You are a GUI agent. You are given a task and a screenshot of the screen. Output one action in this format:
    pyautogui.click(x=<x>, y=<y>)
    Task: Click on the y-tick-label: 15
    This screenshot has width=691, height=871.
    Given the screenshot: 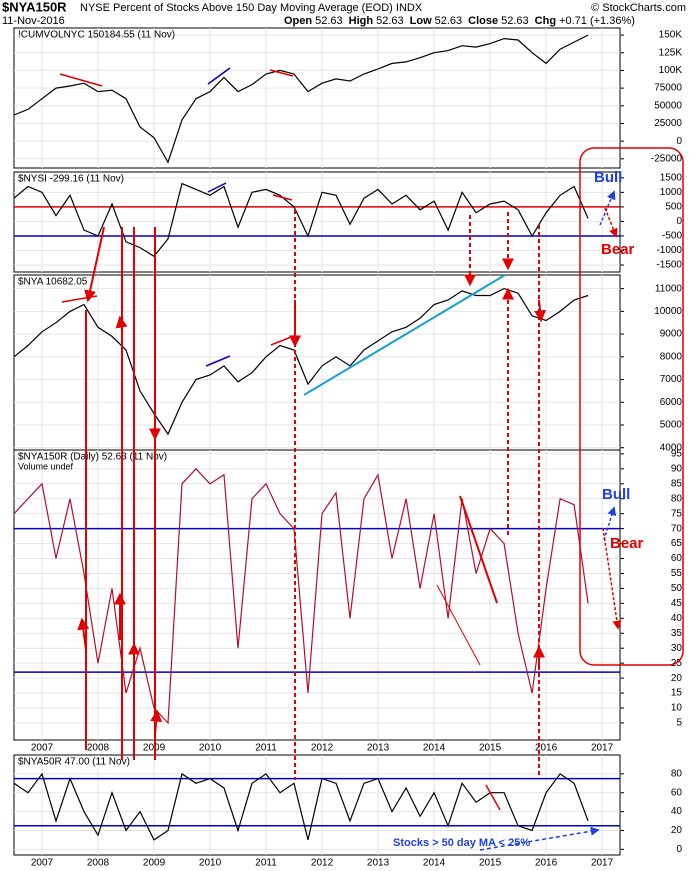 What is the action you would take?
    pyautogui.click(x=677, y=693)
    